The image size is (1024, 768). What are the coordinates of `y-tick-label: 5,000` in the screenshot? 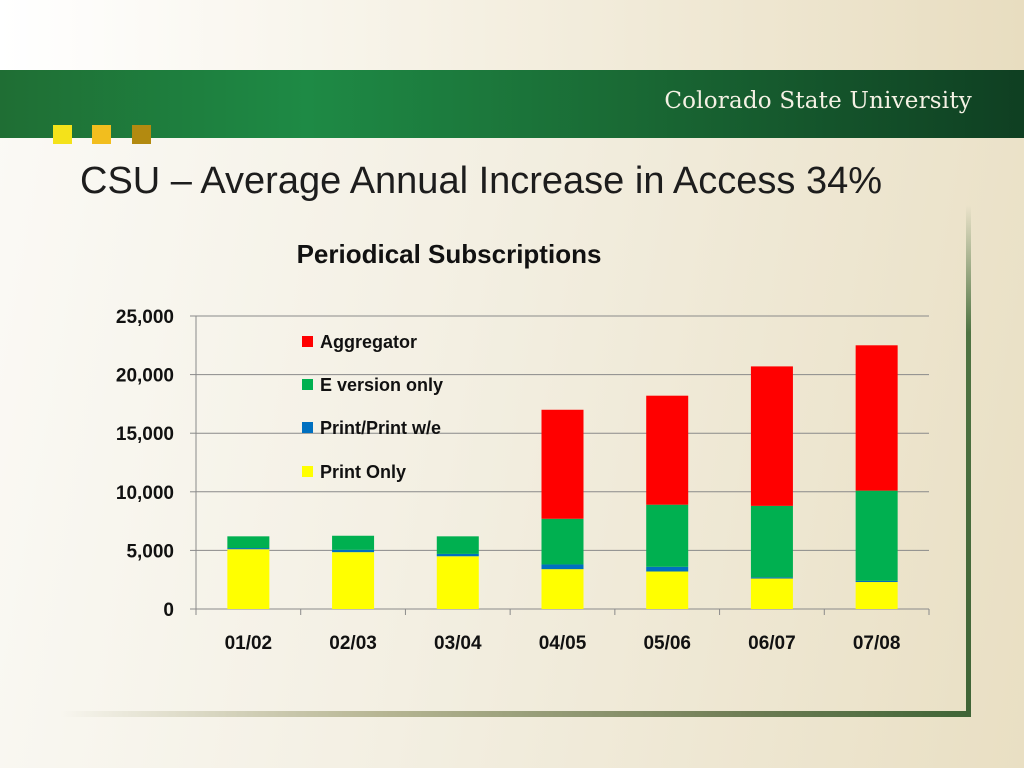 It's located at (150, 551).